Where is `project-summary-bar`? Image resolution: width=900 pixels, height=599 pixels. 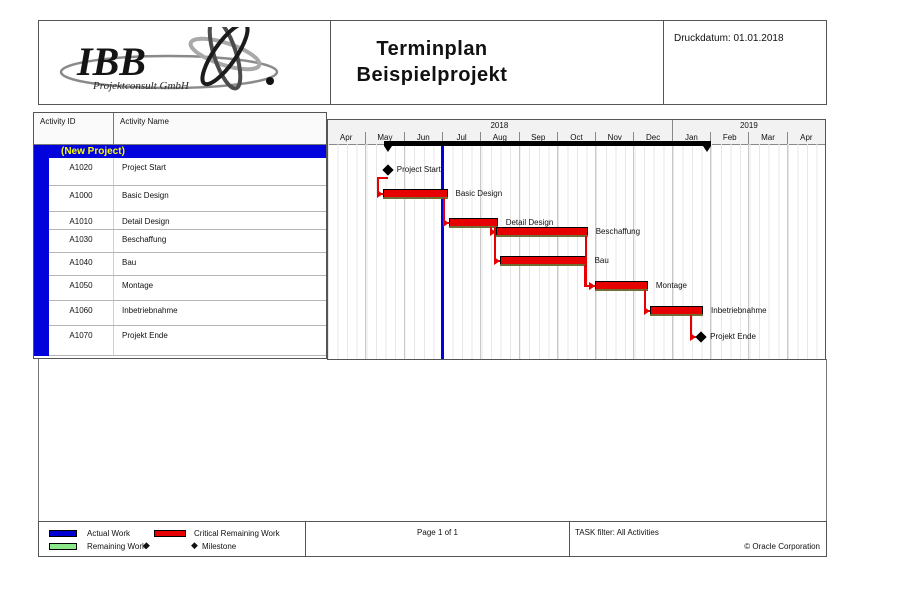 project-summary-bar is located at coordinates (547, 143).